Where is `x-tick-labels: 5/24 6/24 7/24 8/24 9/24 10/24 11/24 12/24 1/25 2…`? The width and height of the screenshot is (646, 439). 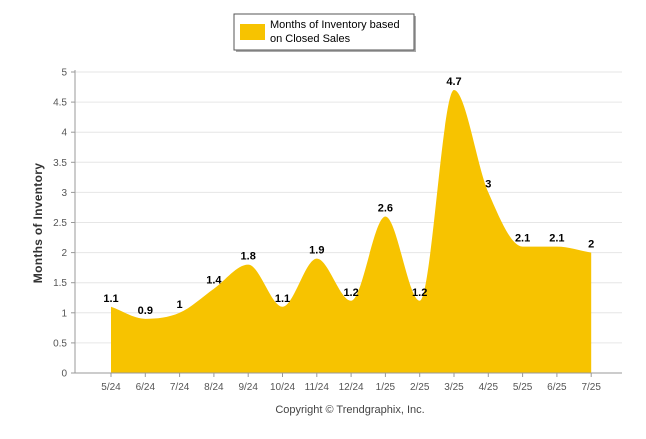 x-tick-labels: 5/24 6/24 7/24 8/24 9/24 10/24 11/24 12/24 1/25 2… is located at coordinates (351, 387).